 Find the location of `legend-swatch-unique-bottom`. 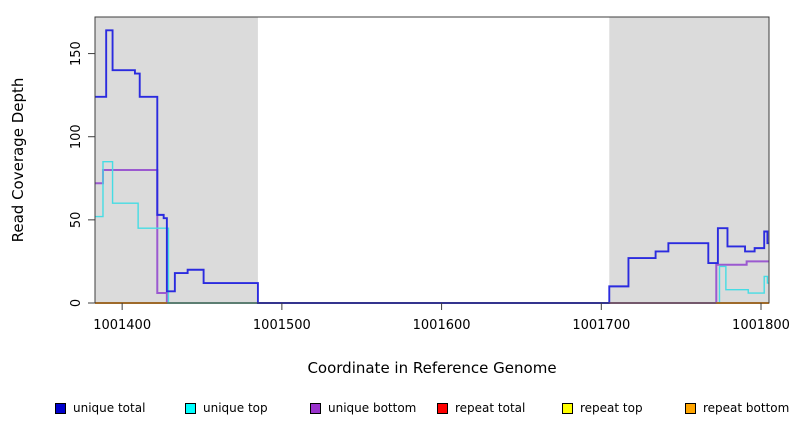

legend-swatch-unique-bottom is located at coordinates (315, 408).